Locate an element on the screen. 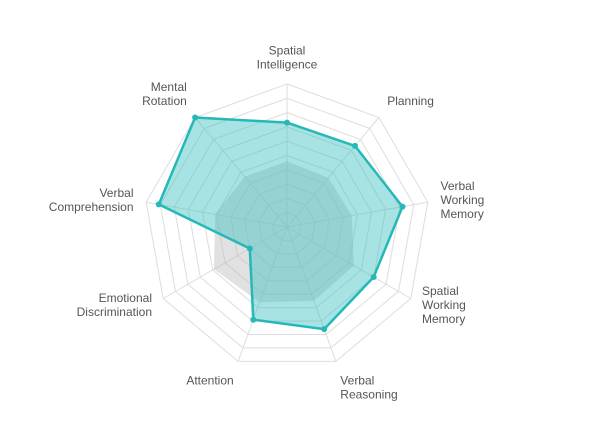 The height and width of the screenshot is (429, 600). axis-label: Verbal Working Memory is located at coordinates (463, 200).